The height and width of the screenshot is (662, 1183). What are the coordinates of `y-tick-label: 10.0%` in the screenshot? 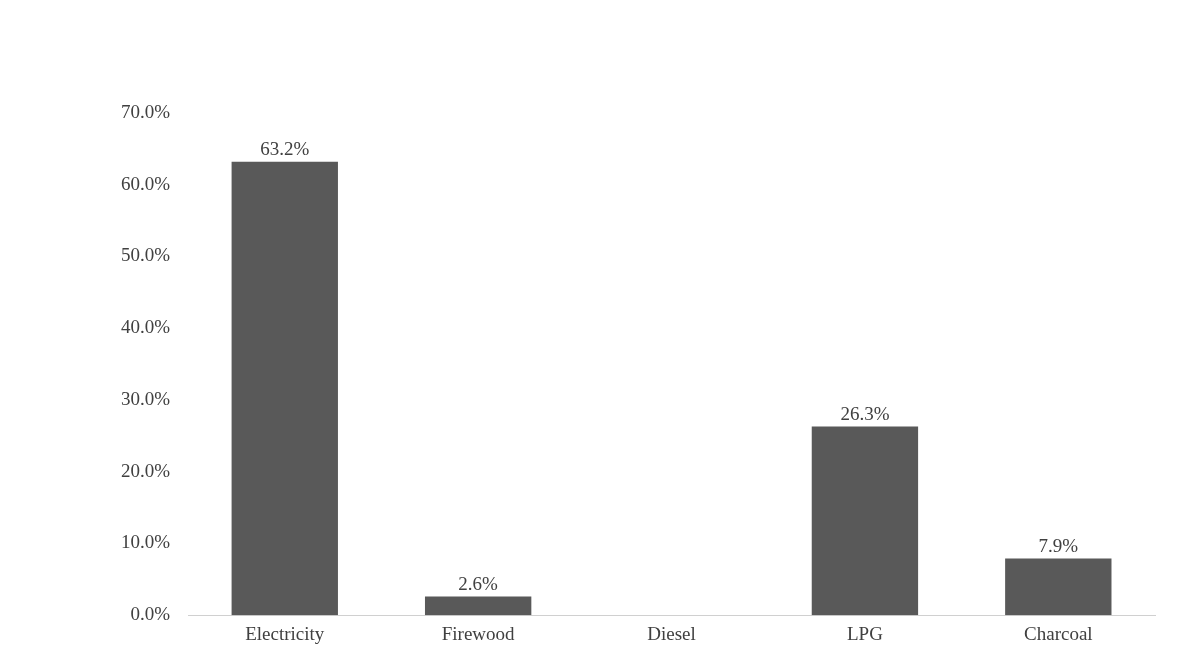 It's located at (146, 542).